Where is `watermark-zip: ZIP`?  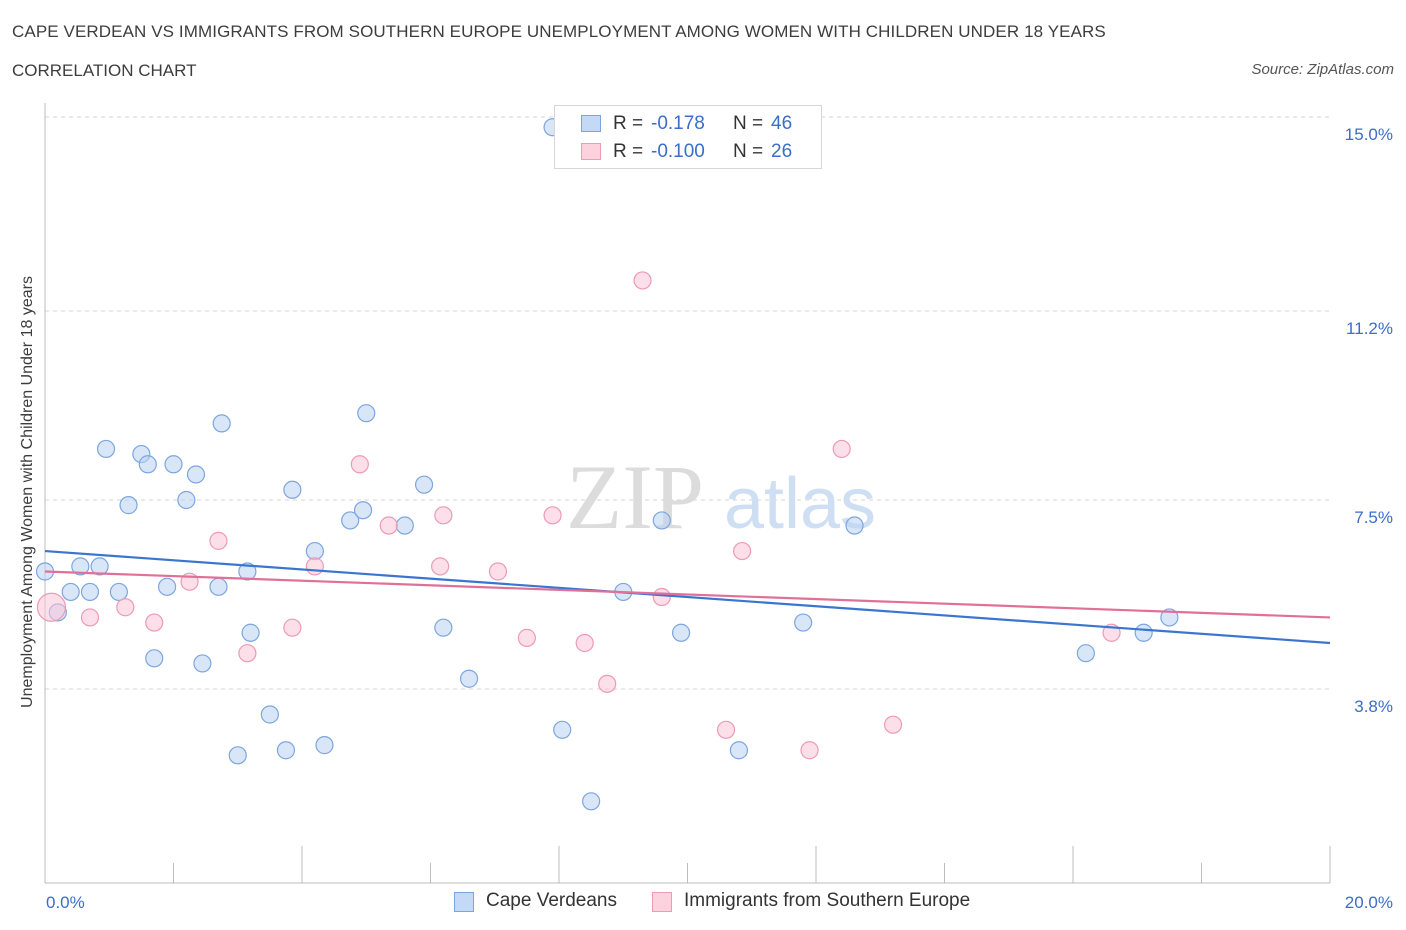
watermark-zip: ZIP is located at coordinates (635, 497).